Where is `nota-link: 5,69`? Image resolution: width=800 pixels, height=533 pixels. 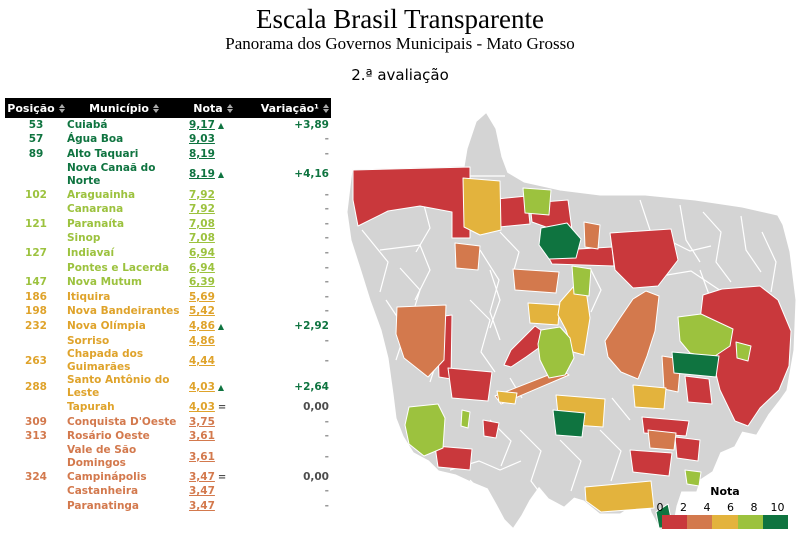 nota-link: 5,69 is located at coordinates (202, 296).